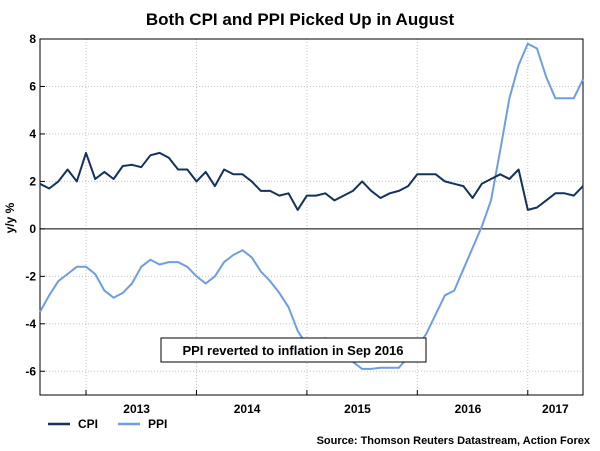  Describe the element at coordinates (300, 19) in the screenshot. I see `chart-title: Both CPI and PPI Picked Up in August` at that location.